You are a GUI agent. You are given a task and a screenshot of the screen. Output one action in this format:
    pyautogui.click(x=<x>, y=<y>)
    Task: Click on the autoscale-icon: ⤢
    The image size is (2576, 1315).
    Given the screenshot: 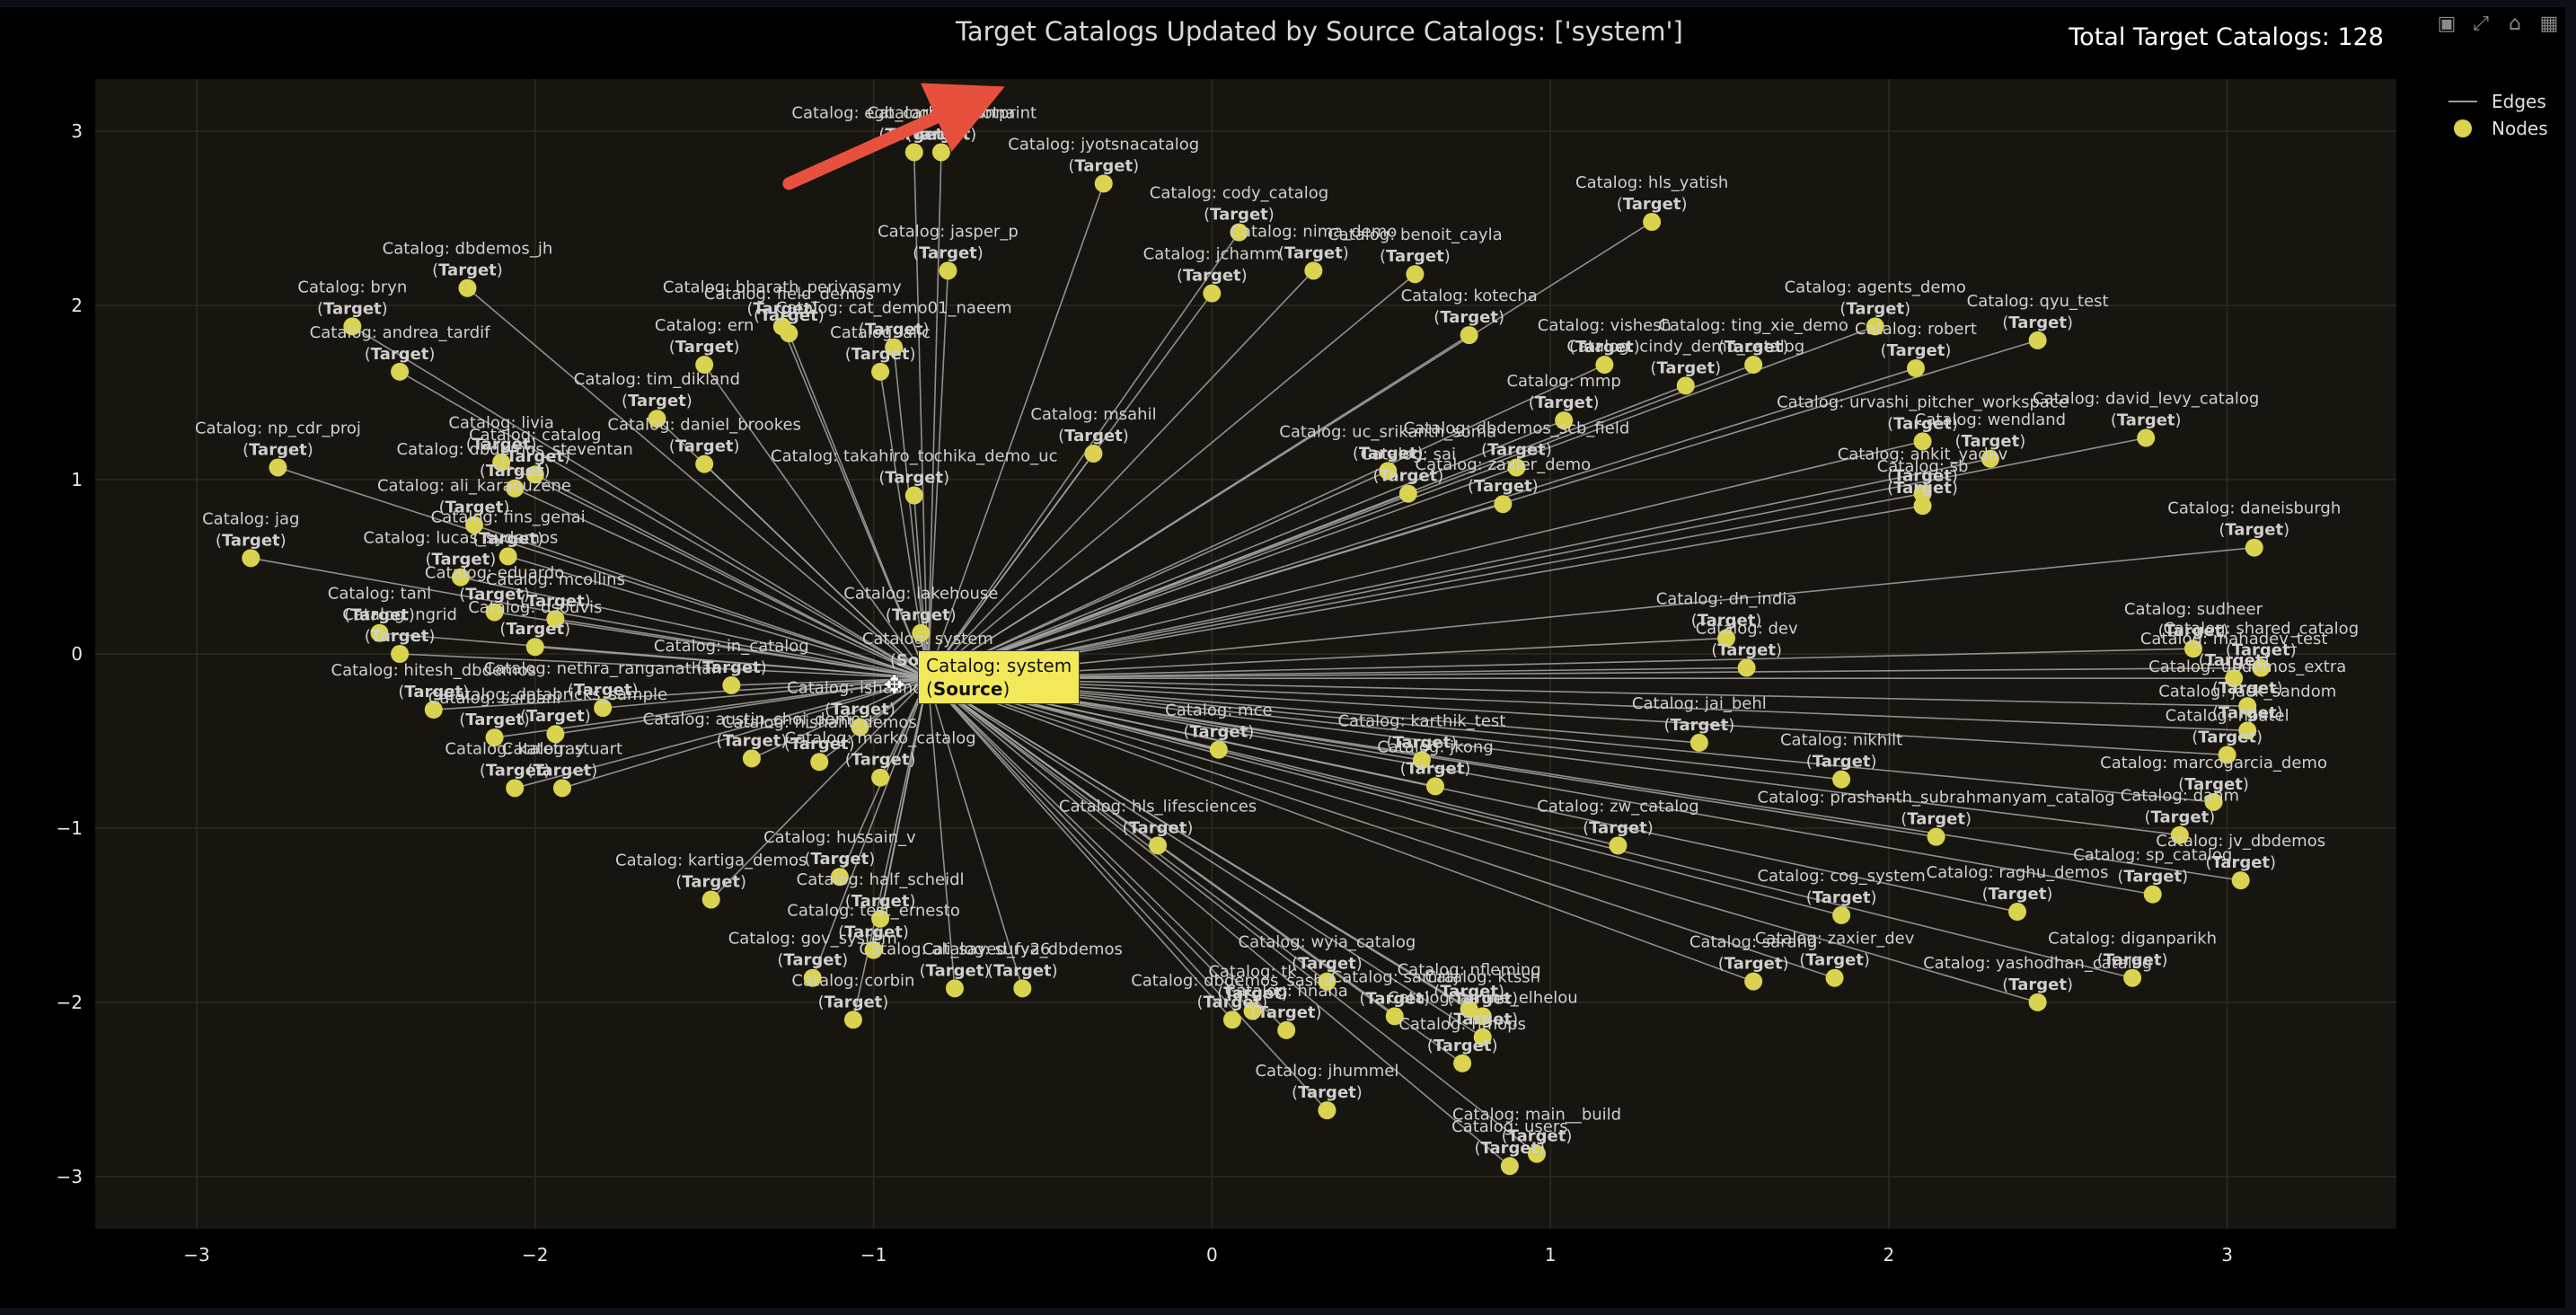 What is the action you would take?
    pyautogui.click(x=2481, y=24)
    